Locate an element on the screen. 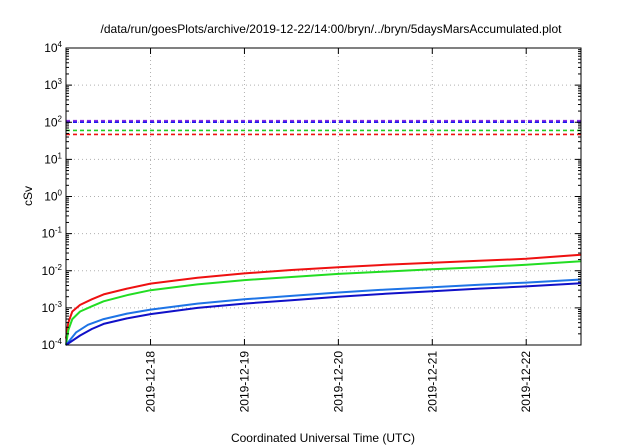 This screenshot has height=448, width=640. y-tick-label: 10² is located at coordinates (53, 121).